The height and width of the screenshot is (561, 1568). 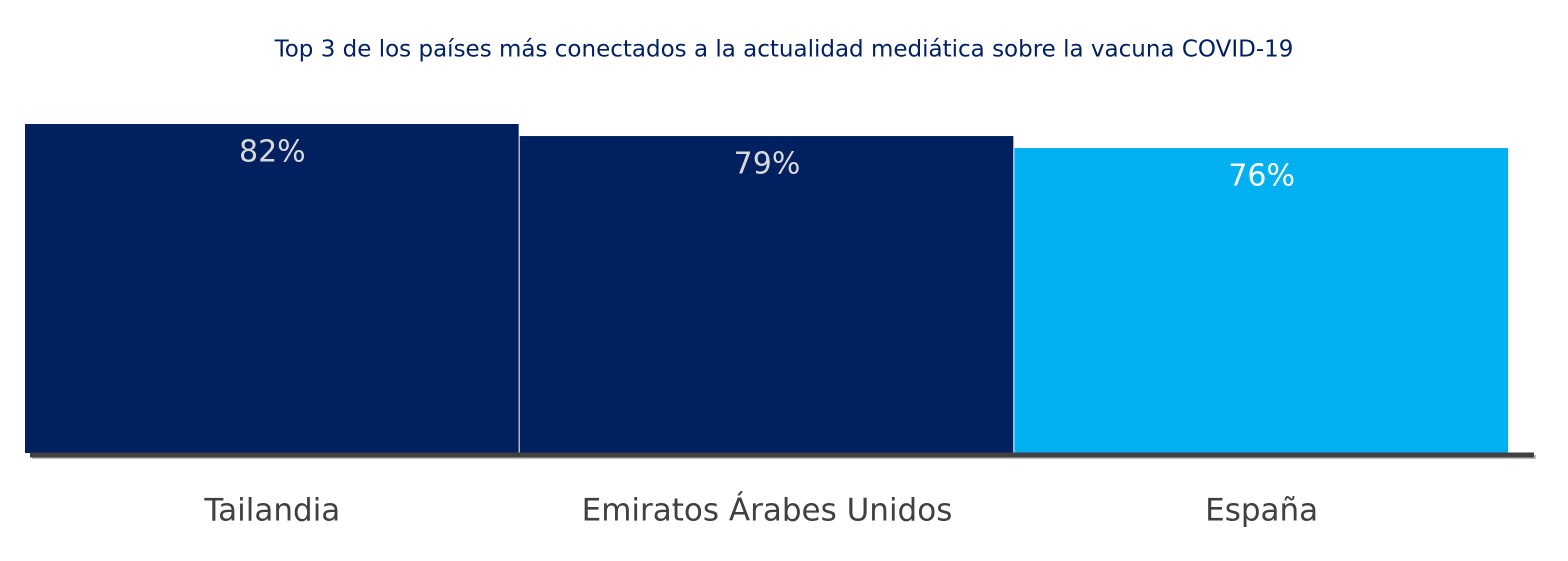 What do you see at coordinates (272, 152) in the screenshot?
I see `value-label: 82%` at bounding box center [272, 152].